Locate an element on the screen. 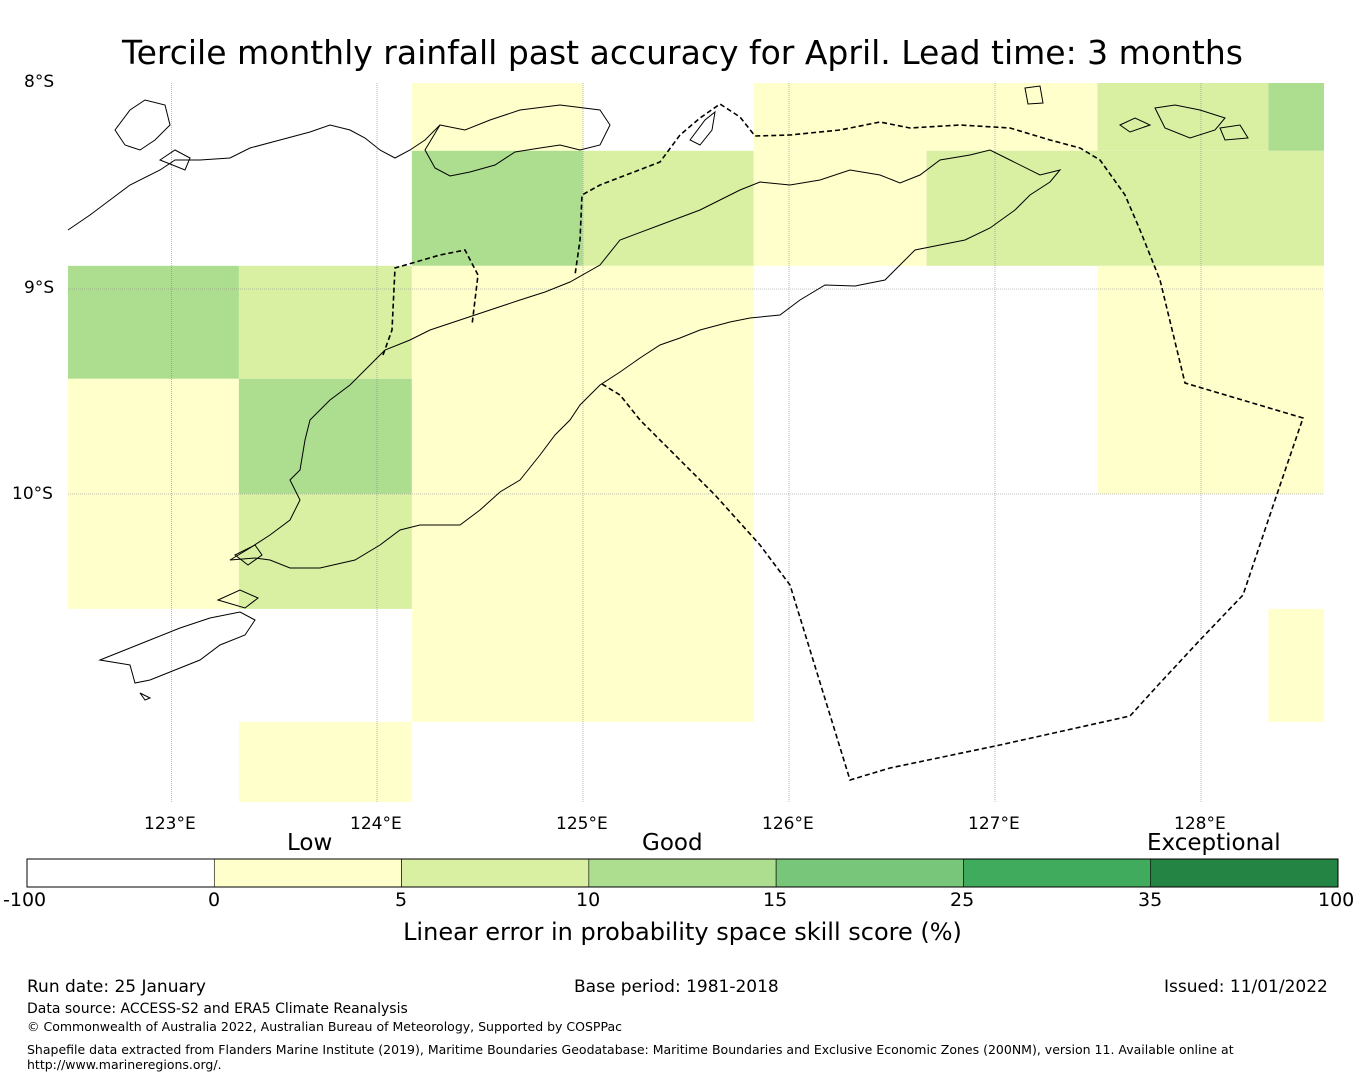  lon-label-126e: 126°E is located at coordinates (788, 824).